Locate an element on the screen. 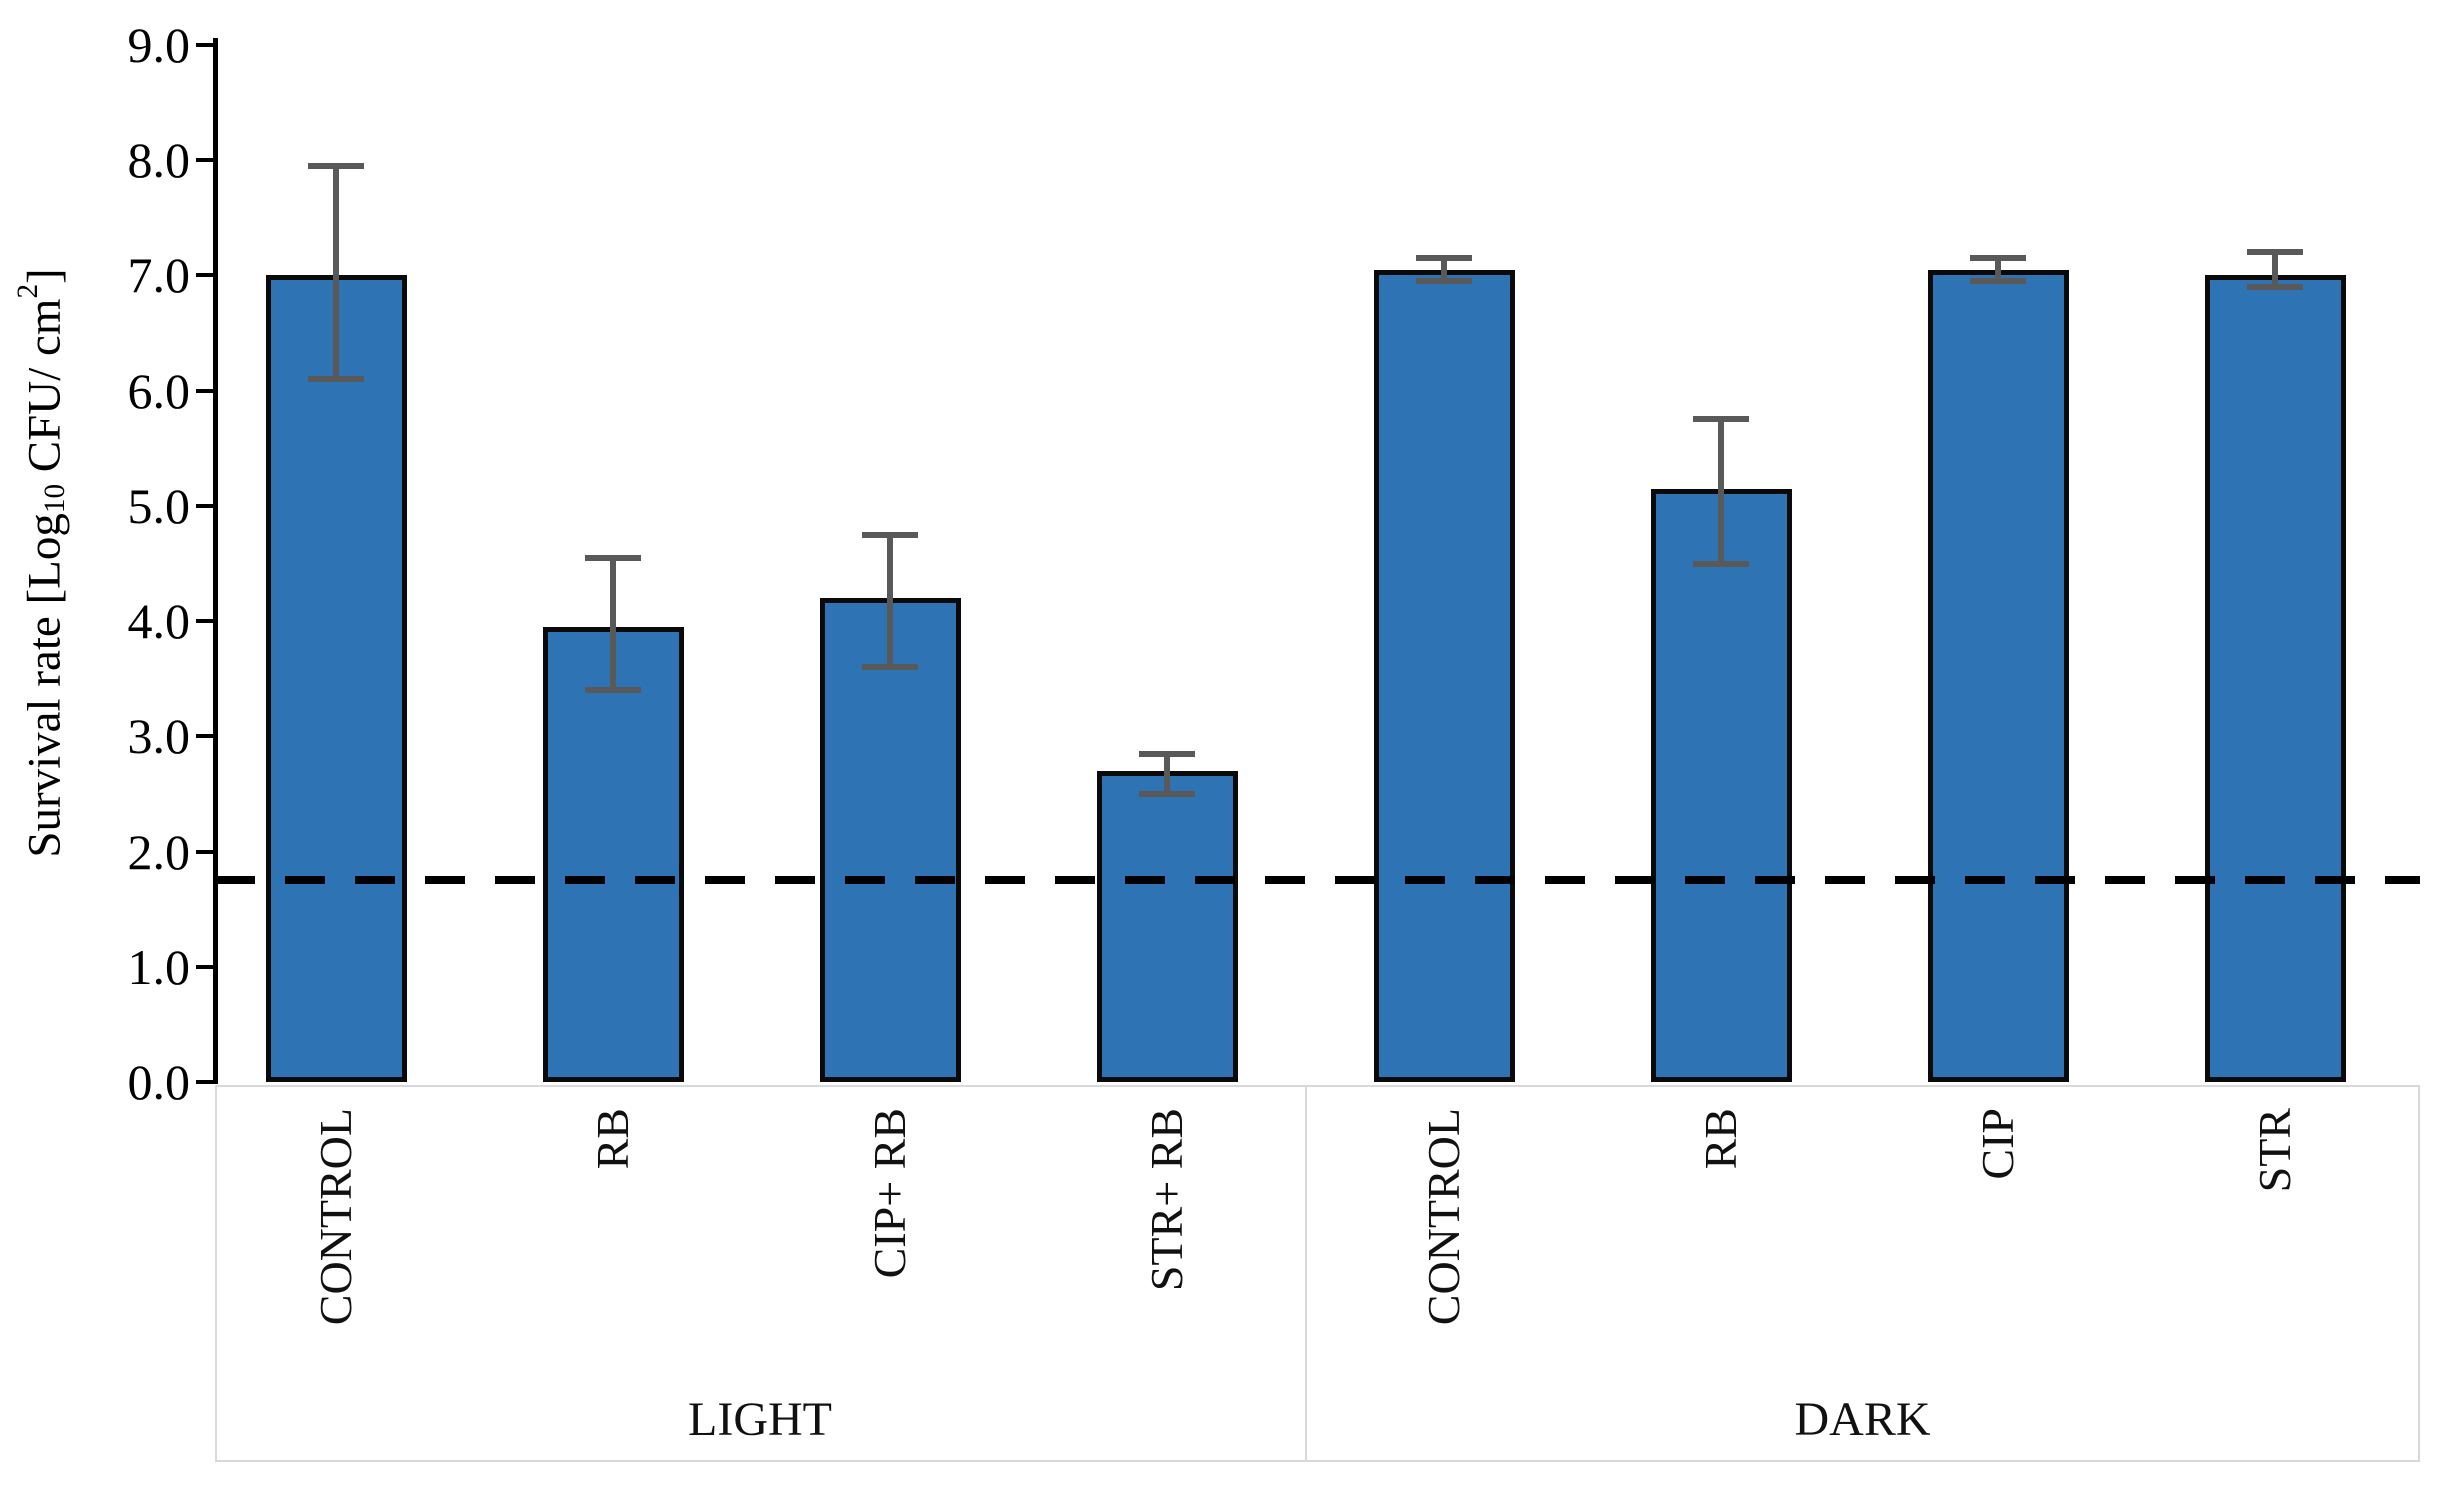 This screenshot has width=2457, height=1506. y-axis-line is located at coordinates (215, 561).